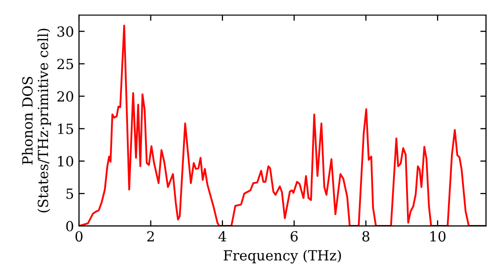 The width and height of the screenshot is (500, 280). What do you see at coordinates (222, 236) in the screenshot?
I see `x-tick-label: 4` at bounding box center [222, 236].